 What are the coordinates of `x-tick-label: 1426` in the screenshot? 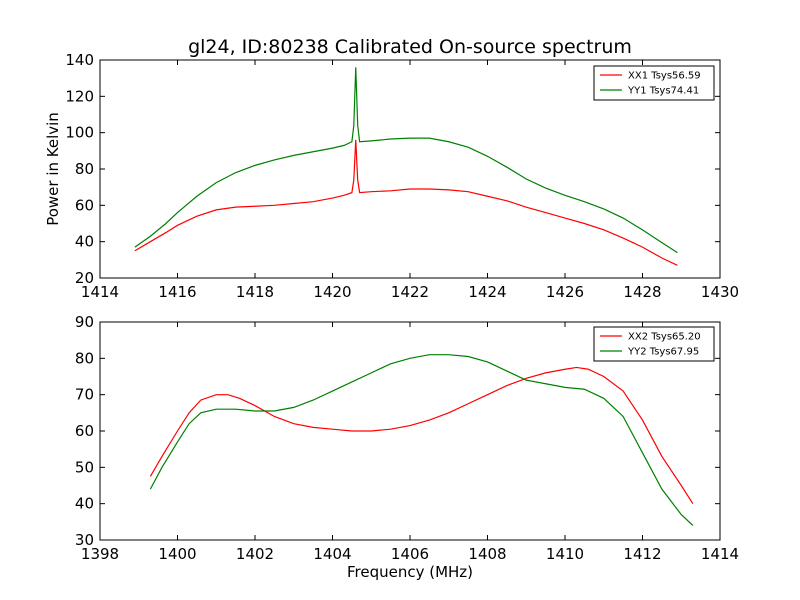 It's located at (565, 292).